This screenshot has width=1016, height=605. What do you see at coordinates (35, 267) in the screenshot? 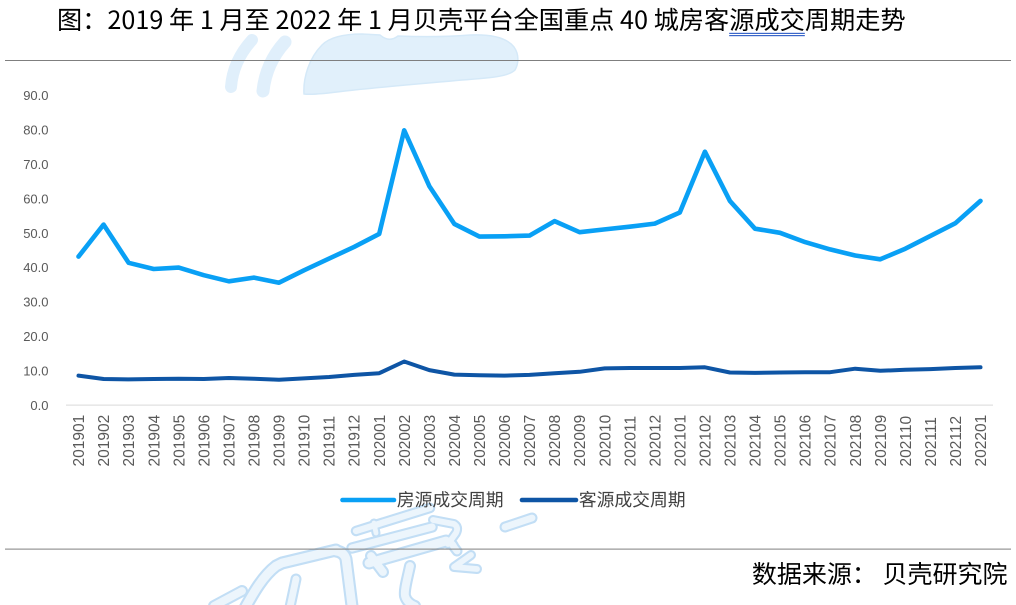
I see `svg-text: 40.0` at bounding box center [35, 267].